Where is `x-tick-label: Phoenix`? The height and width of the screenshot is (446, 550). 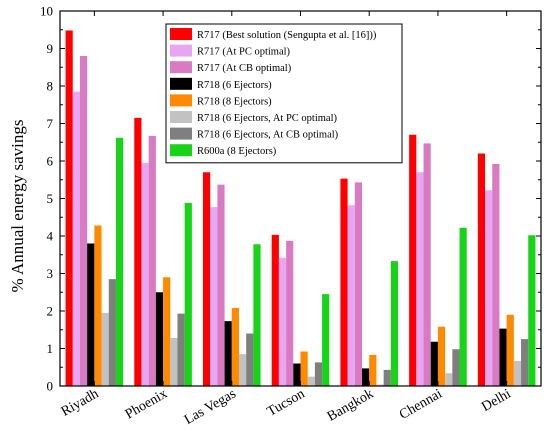 x-tick-label: Phoenix is located at coordinates (146, 404).